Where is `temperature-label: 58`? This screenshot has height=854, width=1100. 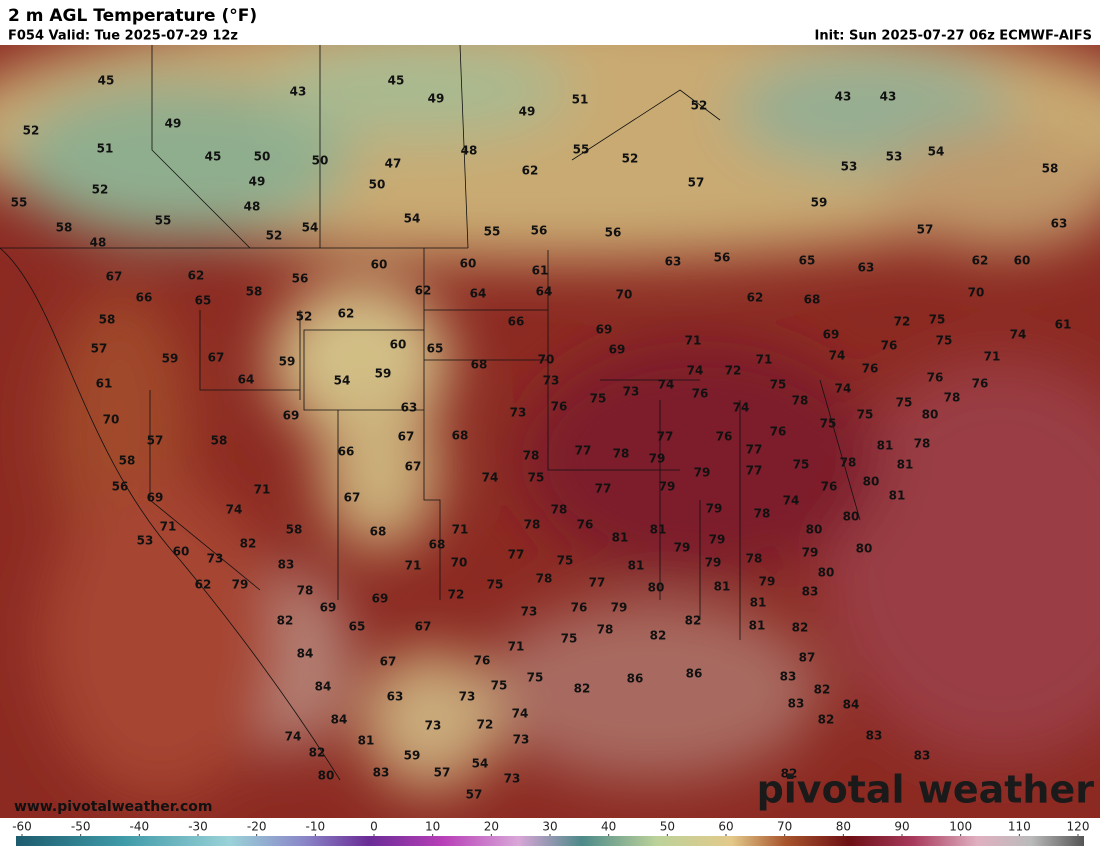 temperature-label: 58 is located at coordinates (294, 530).